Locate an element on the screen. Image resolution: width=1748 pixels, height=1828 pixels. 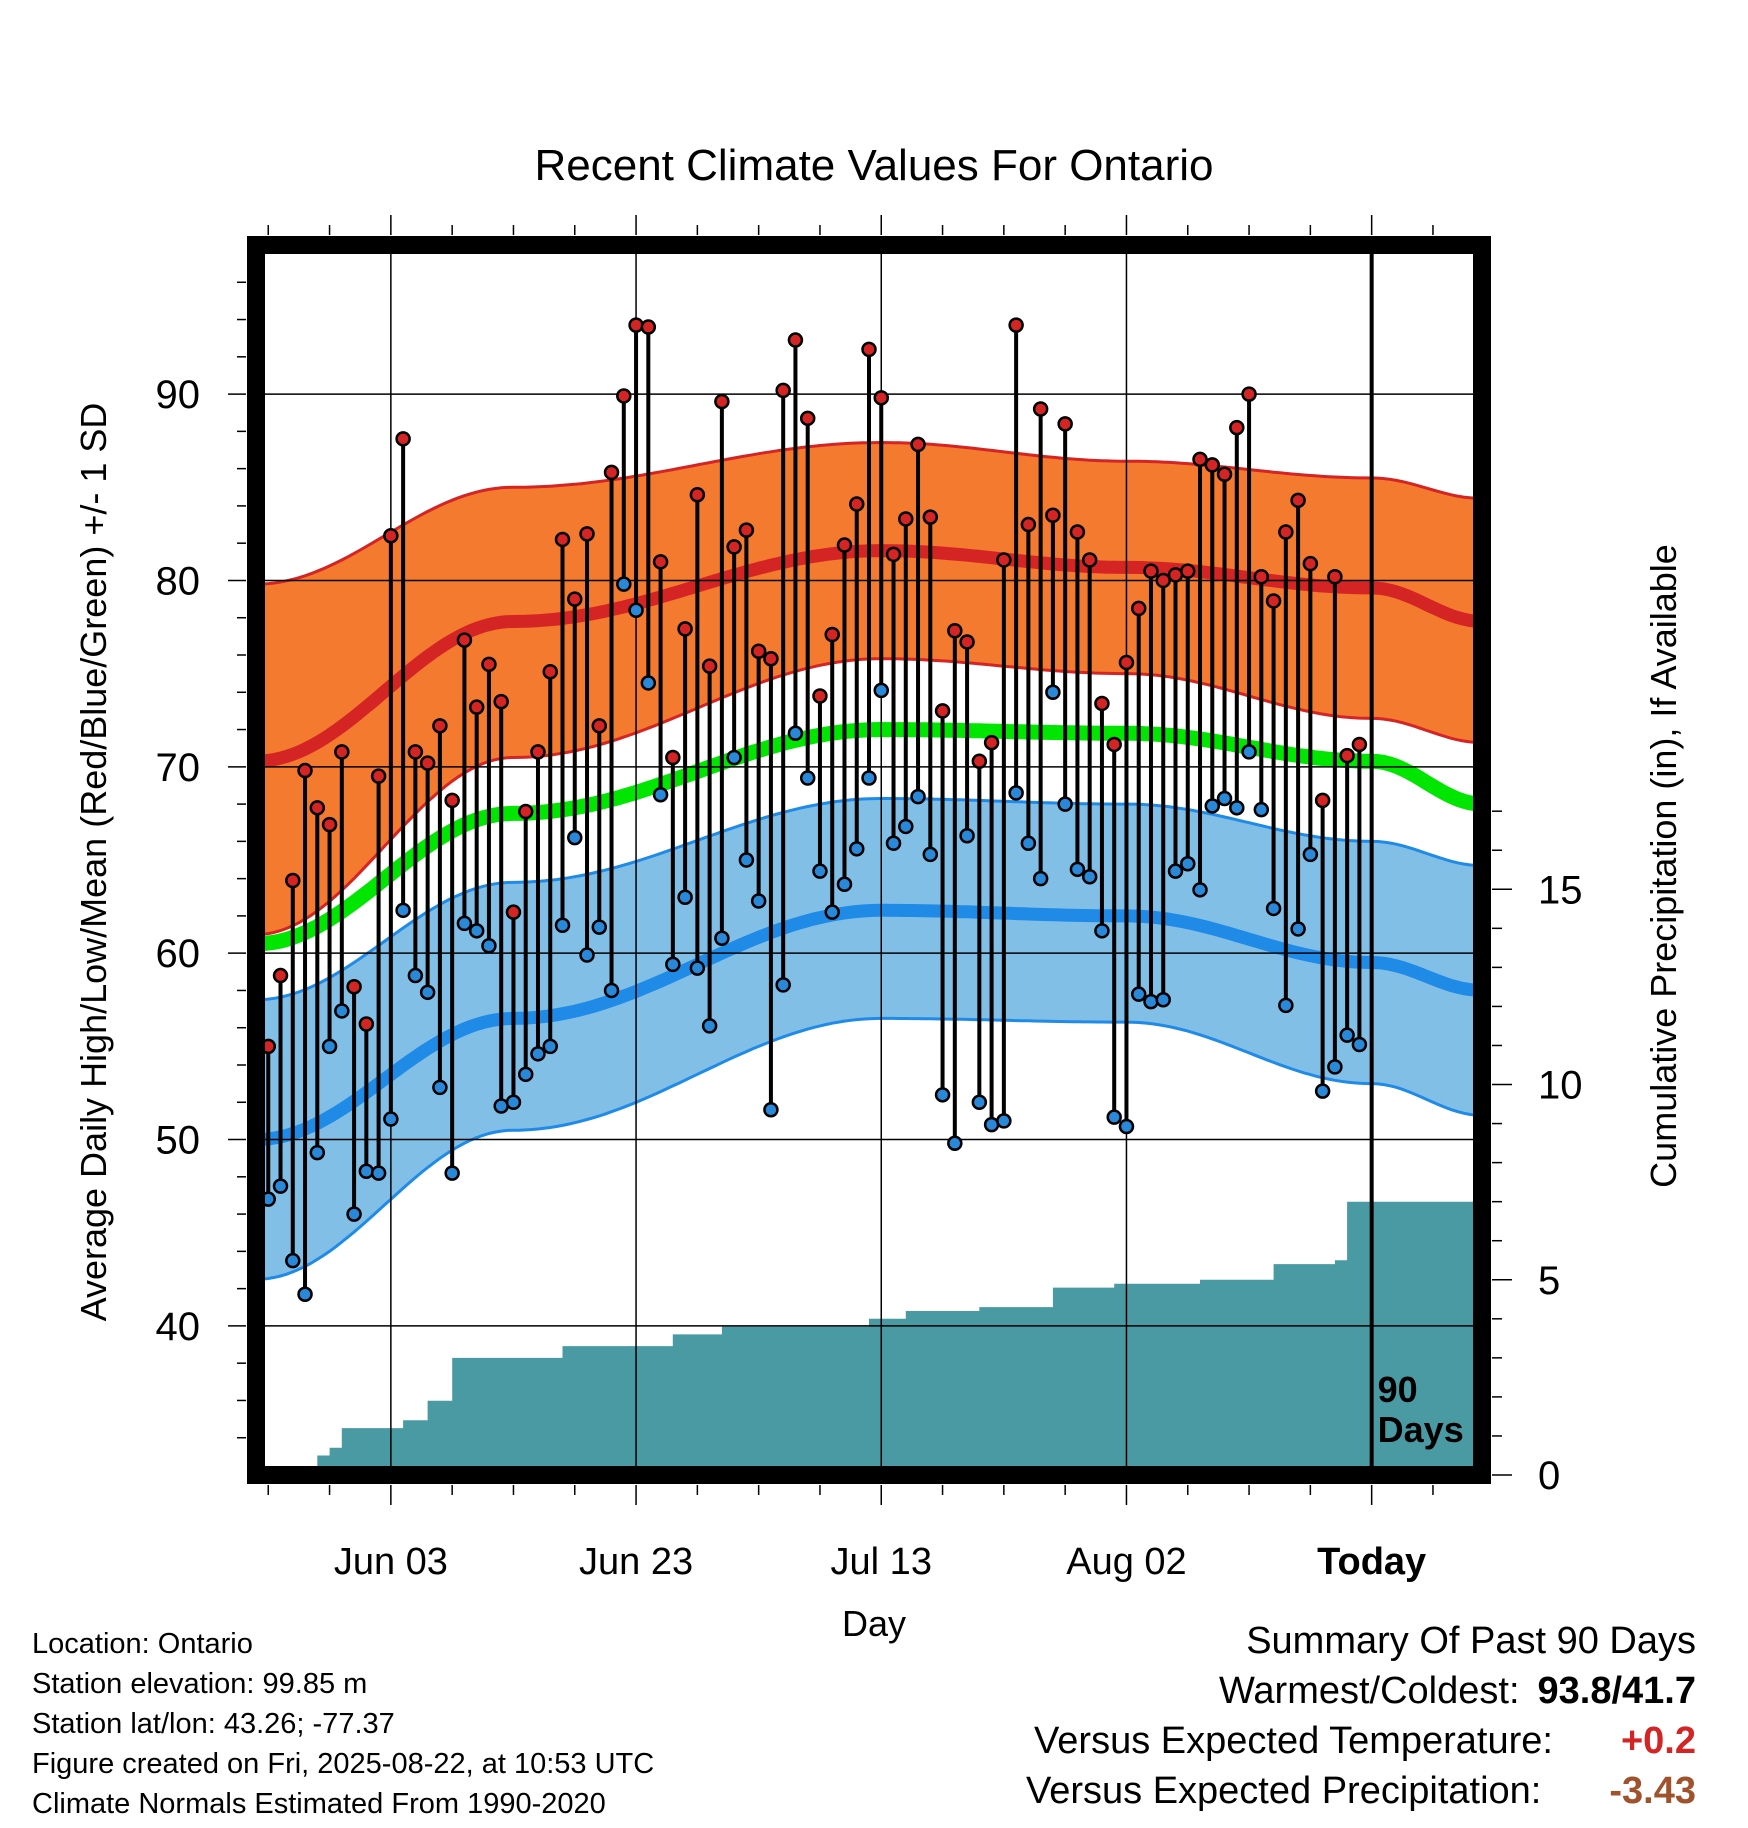
today-days-label: 90 is located at coordinates (1398, 1389).